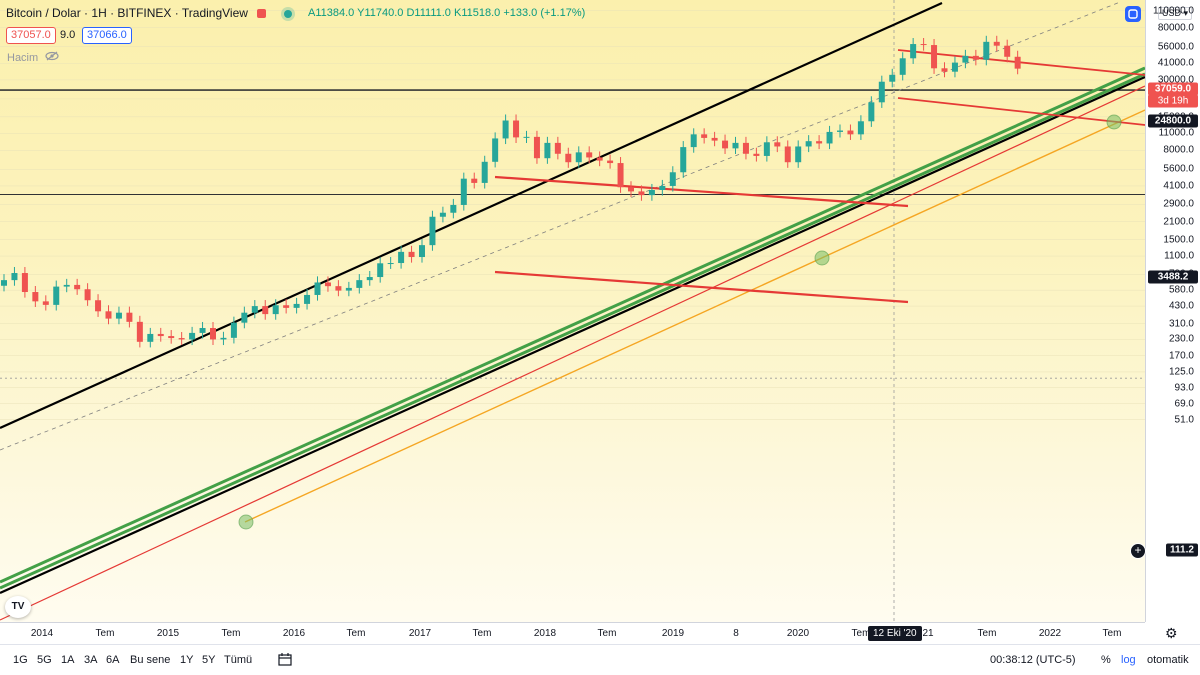  What do you see at coordinates (31, 35) in the screenshot?
I see `bid-price-box: 37057.0` at bounding box center [31, 35].